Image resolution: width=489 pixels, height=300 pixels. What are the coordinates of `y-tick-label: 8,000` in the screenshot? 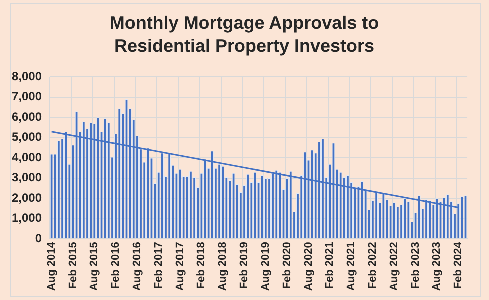 It's located at (27, 77).